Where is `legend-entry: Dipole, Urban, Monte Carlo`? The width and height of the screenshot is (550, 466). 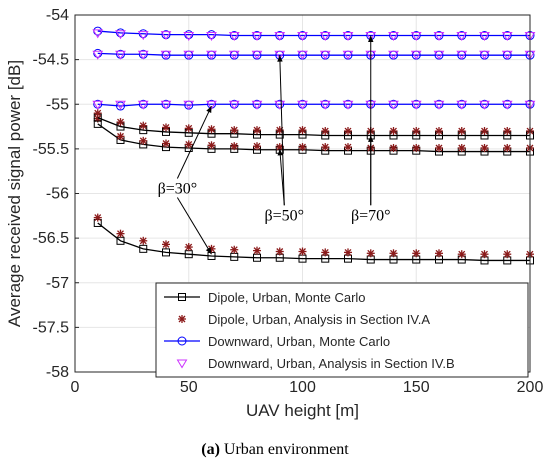
legend-entry: Dipole, Urban, Monte Carlo is located at coordinates (265, 297).